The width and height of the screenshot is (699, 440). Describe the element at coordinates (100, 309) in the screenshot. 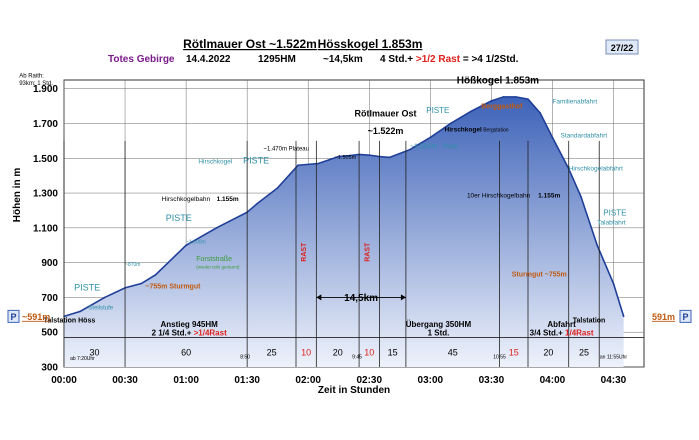

I see `annotation-label: Steilstufe` at that location.